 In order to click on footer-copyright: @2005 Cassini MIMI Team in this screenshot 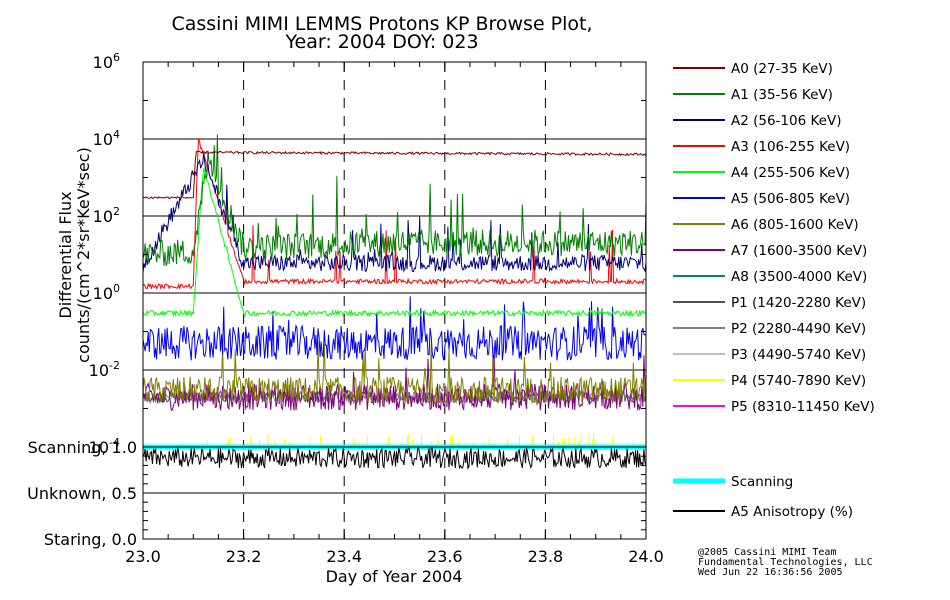, I will do `click(767, 552)`.